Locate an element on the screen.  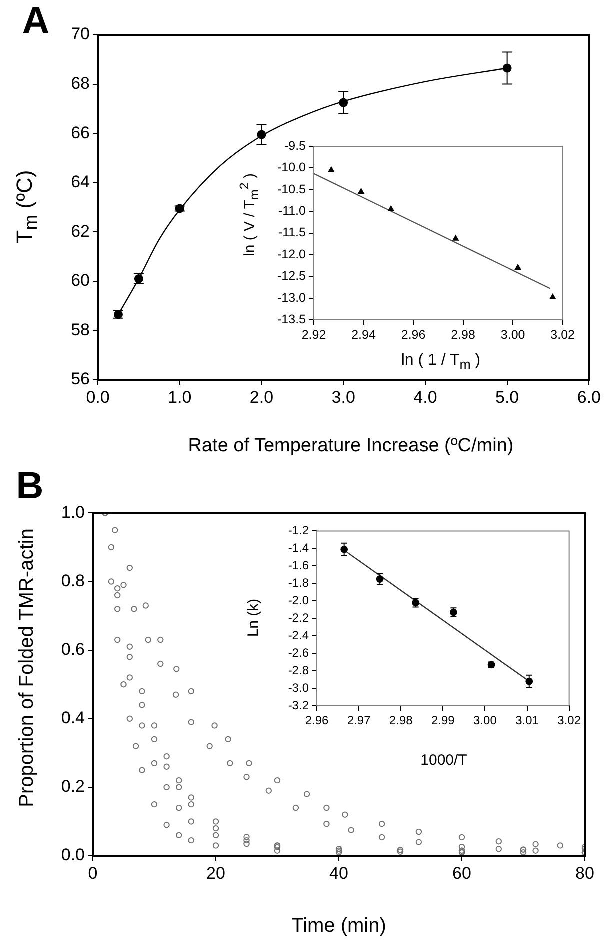
text: A is located at coordinates (36, 22).